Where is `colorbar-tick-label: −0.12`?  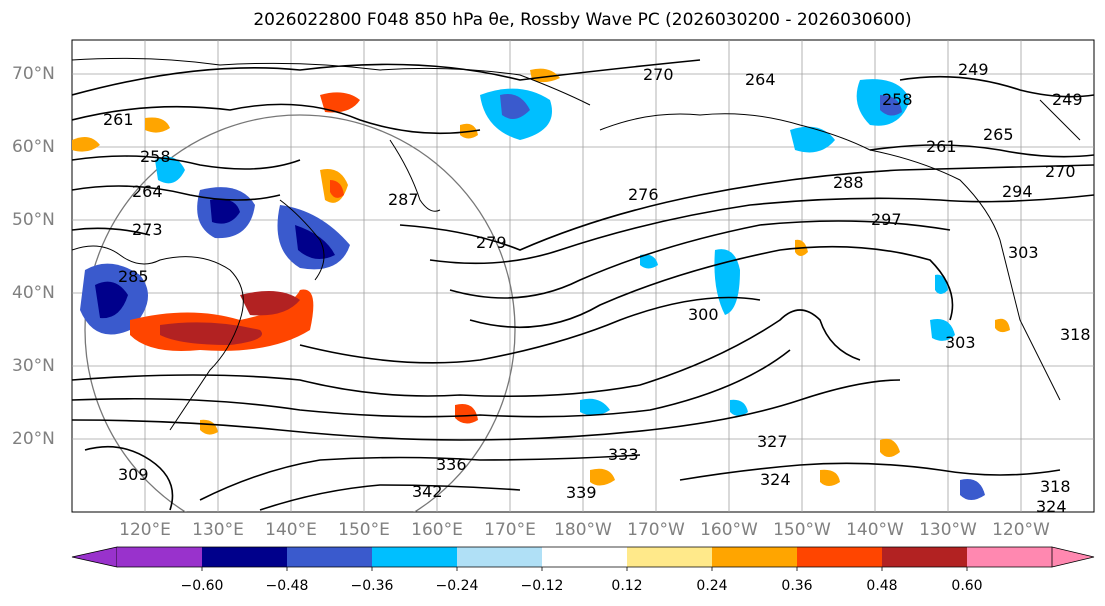
colorbar-tick-label: −0.12 is located at coordinates (542, 586).